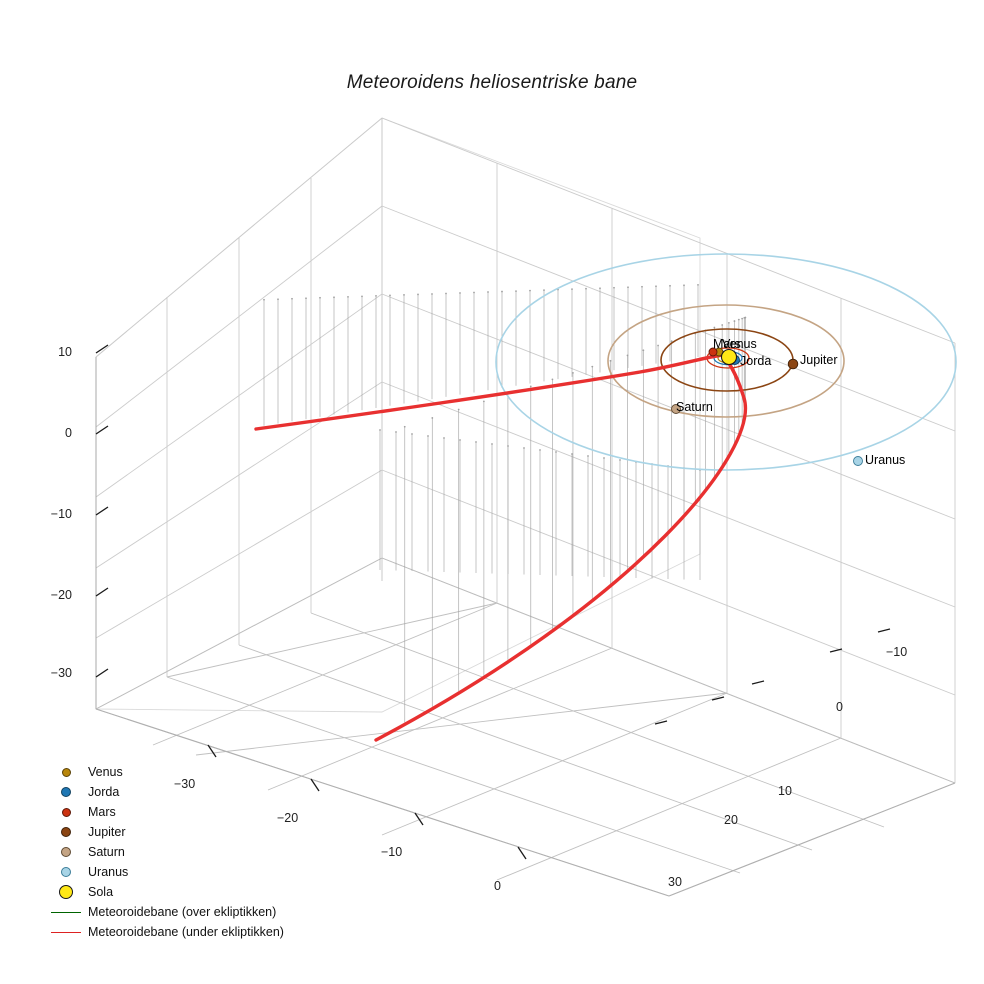 This screenshot has width=984, height=984. I want to click on z-tick-label: −20, so click(61, 595).